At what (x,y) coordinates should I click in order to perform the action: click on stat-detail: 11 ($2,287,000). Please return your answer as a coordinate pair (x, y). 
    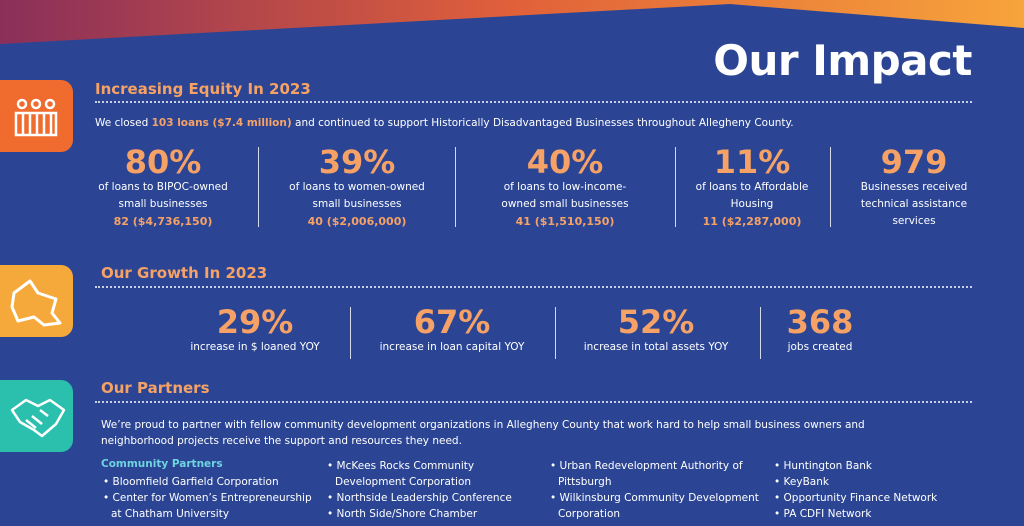
    Looking at the image, I should click on (752, 221).